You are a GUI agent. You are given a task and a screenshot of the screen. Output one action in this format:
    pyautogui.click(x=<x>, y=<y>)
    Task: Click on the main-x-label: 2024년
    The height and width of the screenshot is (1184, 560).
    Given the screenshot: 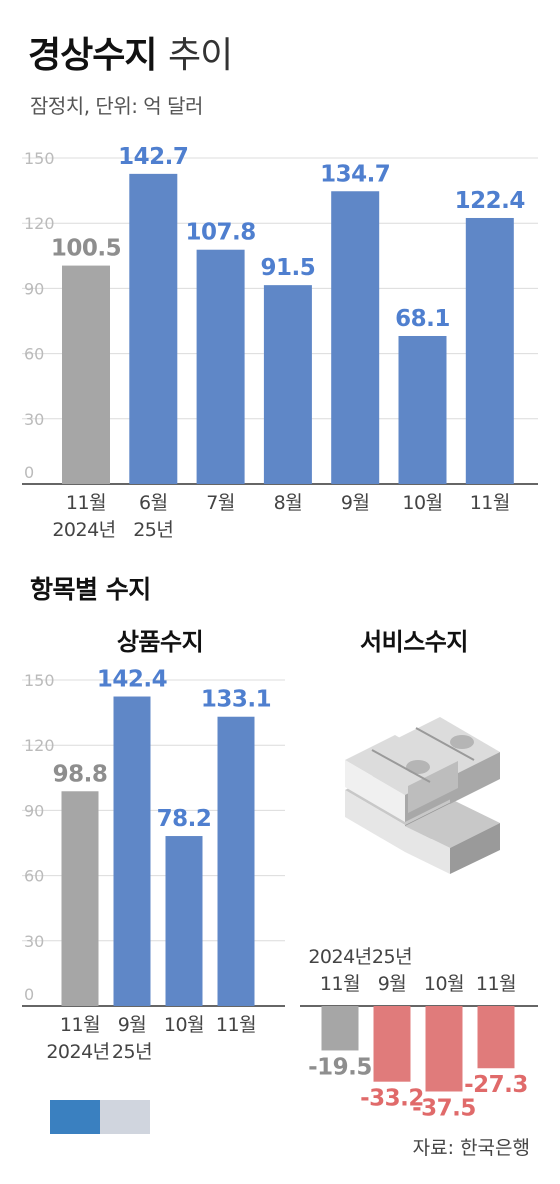 What is the action you would take?
    pyautogui.click(x=83, y=530)
    